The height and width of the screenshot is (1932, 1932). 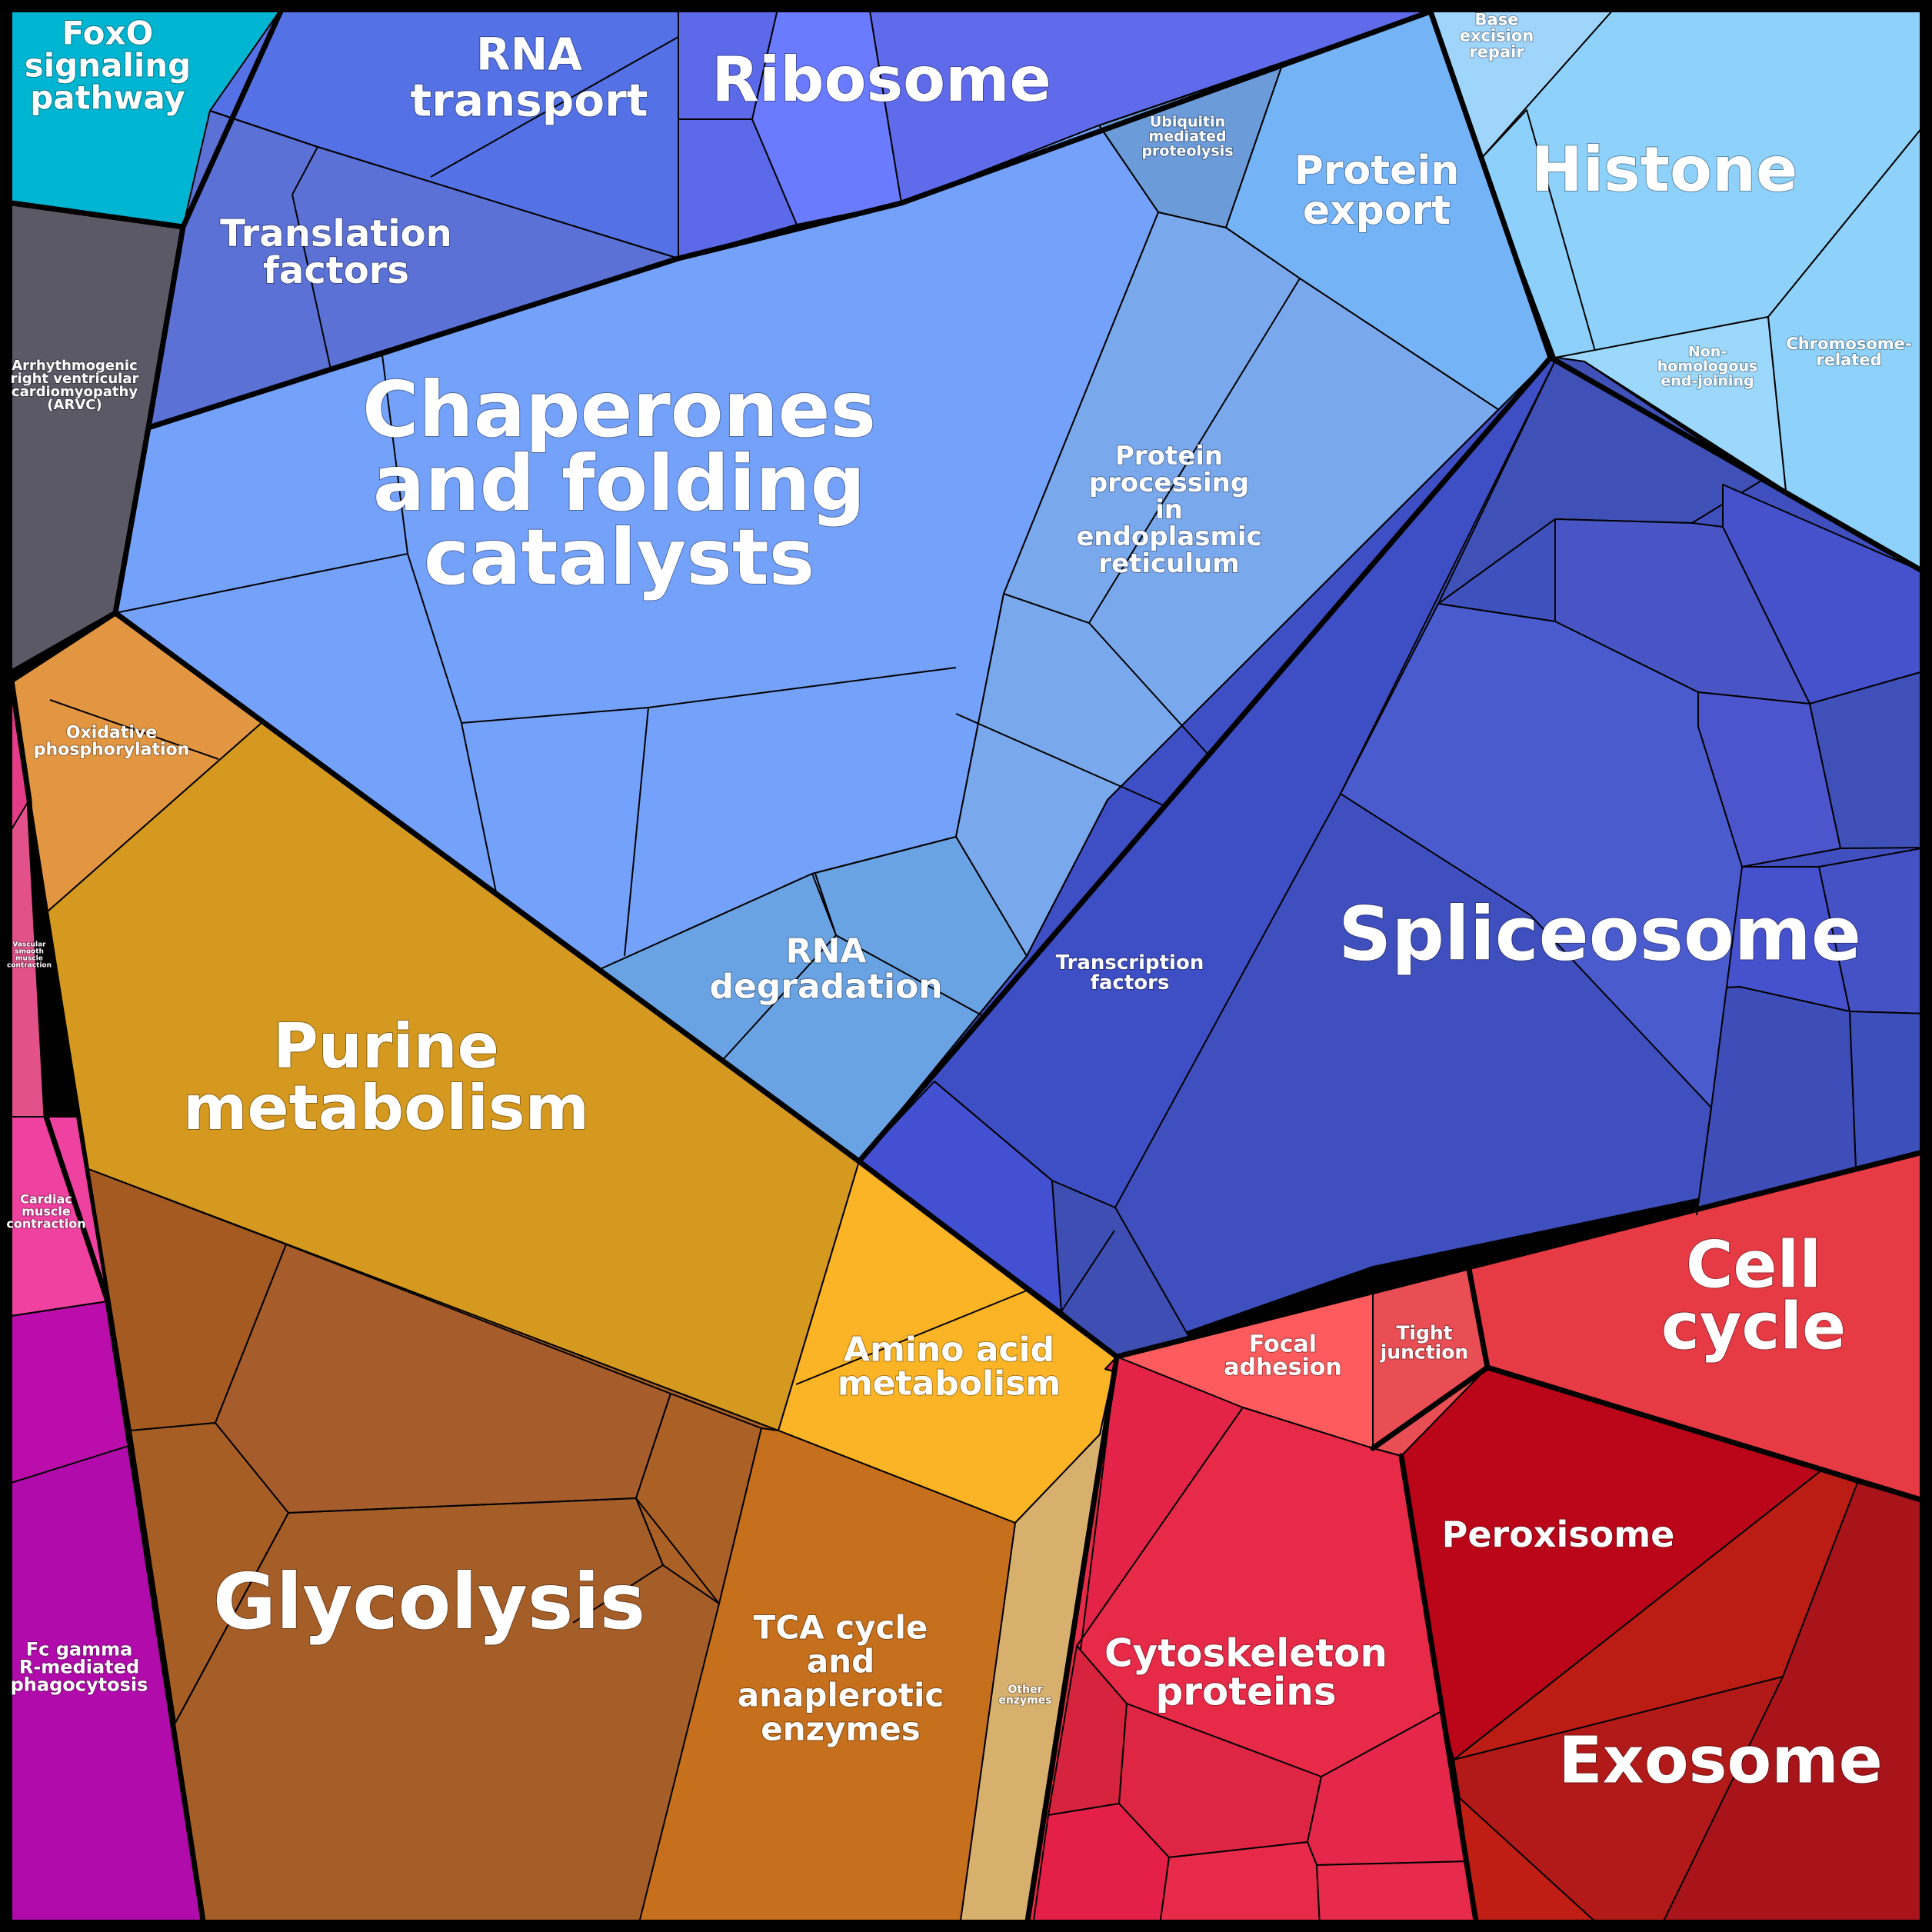 What do you see at coordinates (75, 366) in the screenshot?
I see `label-arvc-line: Arrhythmogenic` at bounding box center [75, 366].